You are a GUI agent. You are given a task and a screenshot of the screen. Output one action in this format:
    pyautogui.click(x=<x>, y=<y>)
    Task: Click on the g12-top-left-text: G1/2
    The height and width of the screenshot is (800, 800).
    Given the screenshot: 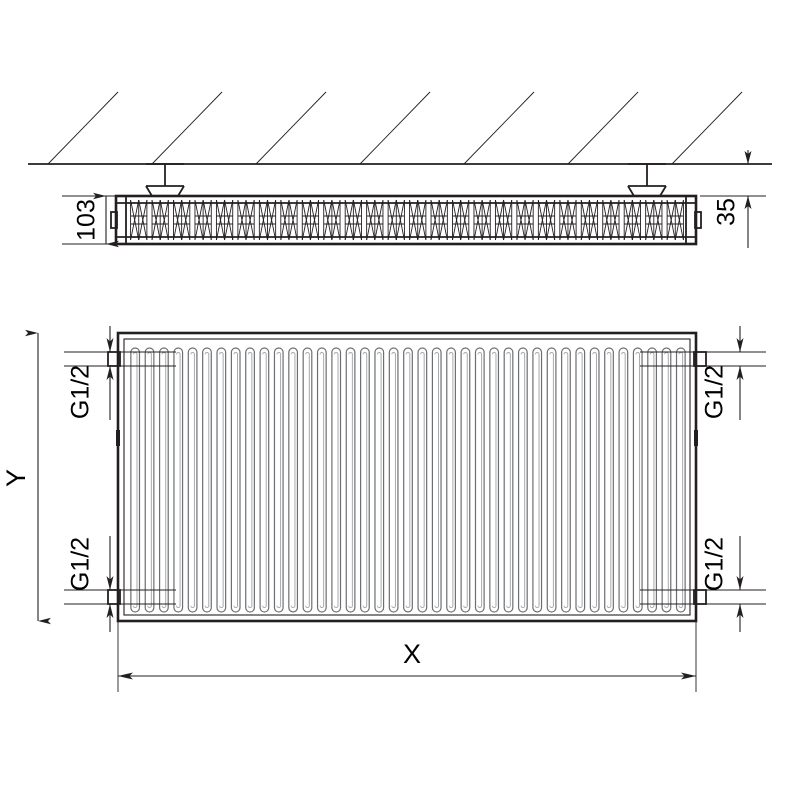 What is the action you would take?
    pyautogui.click(x=81, y=392)
    